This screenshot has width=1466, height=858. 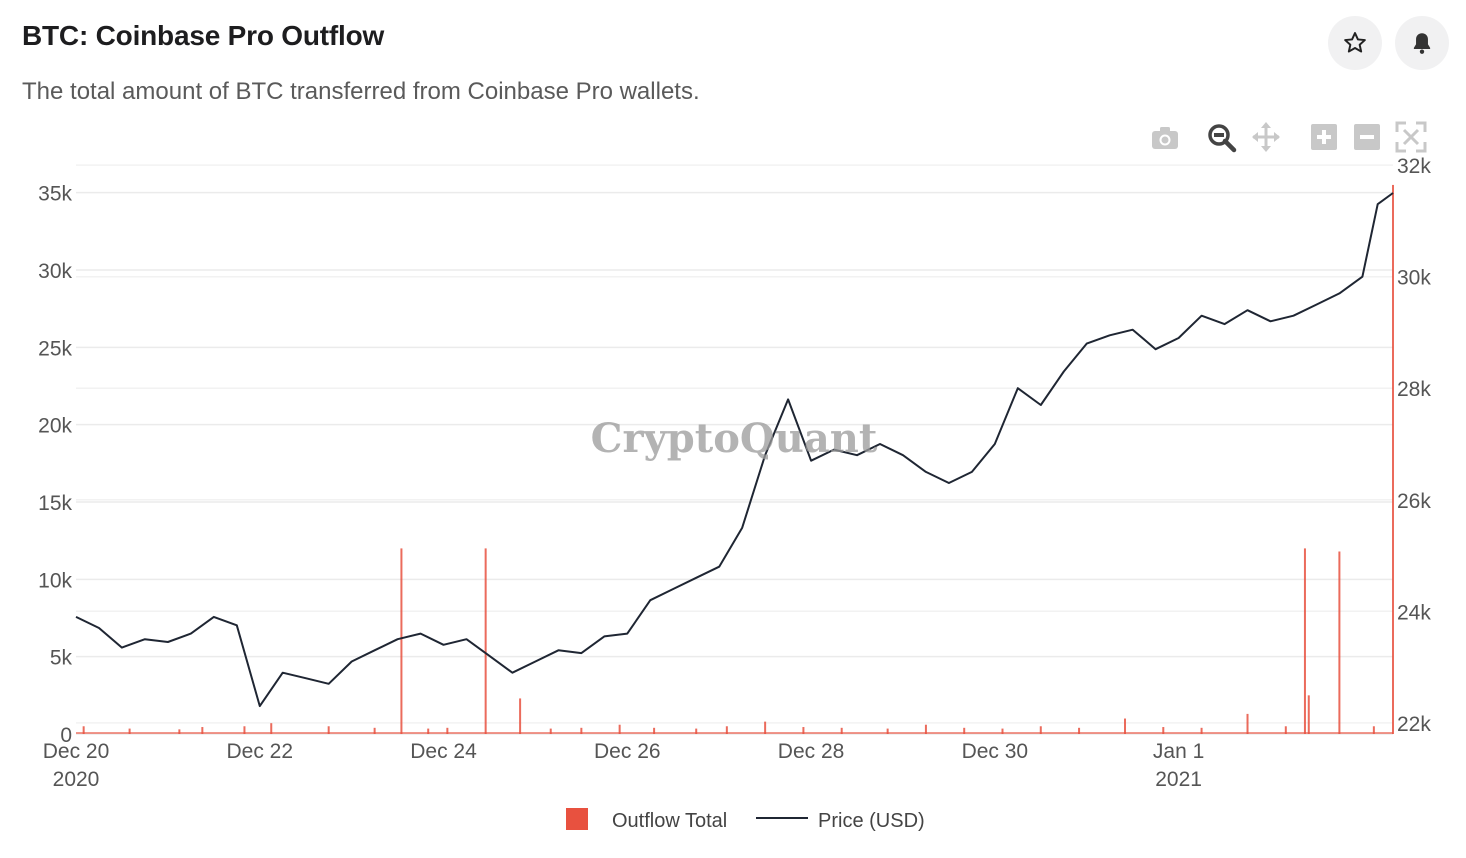 I want to click on favorite-button, so click(x=1355, y=43).